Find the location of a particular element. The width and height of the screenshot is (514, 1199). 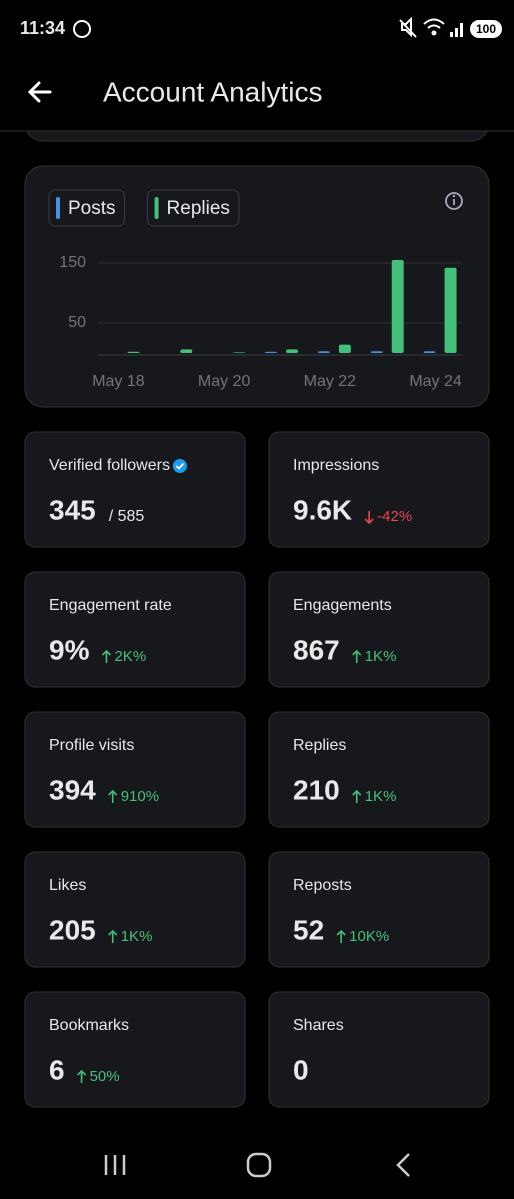

legend-item: Replies is located at coordinates (193, 208).